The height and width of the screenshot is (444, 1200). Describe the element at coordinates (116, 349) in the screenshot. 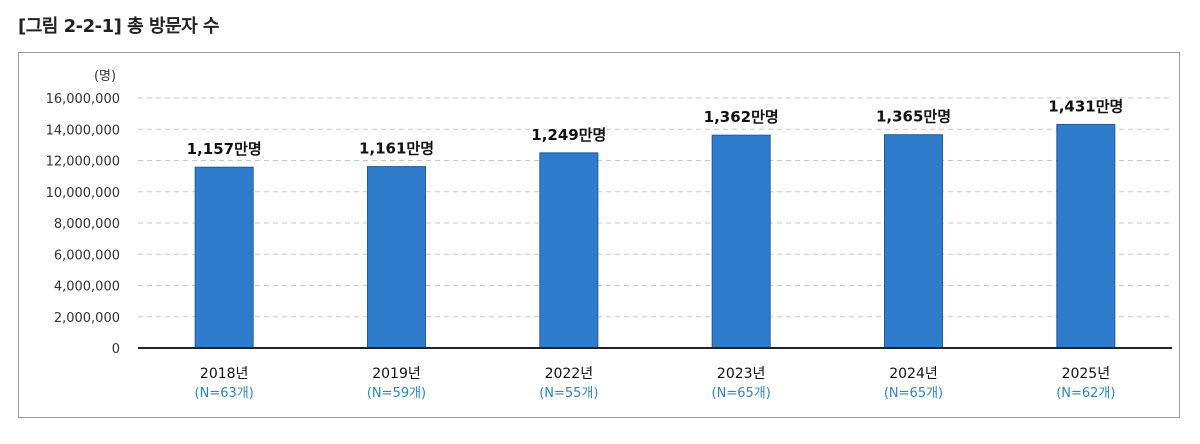

I see `y-tick-label: 0` at that location.